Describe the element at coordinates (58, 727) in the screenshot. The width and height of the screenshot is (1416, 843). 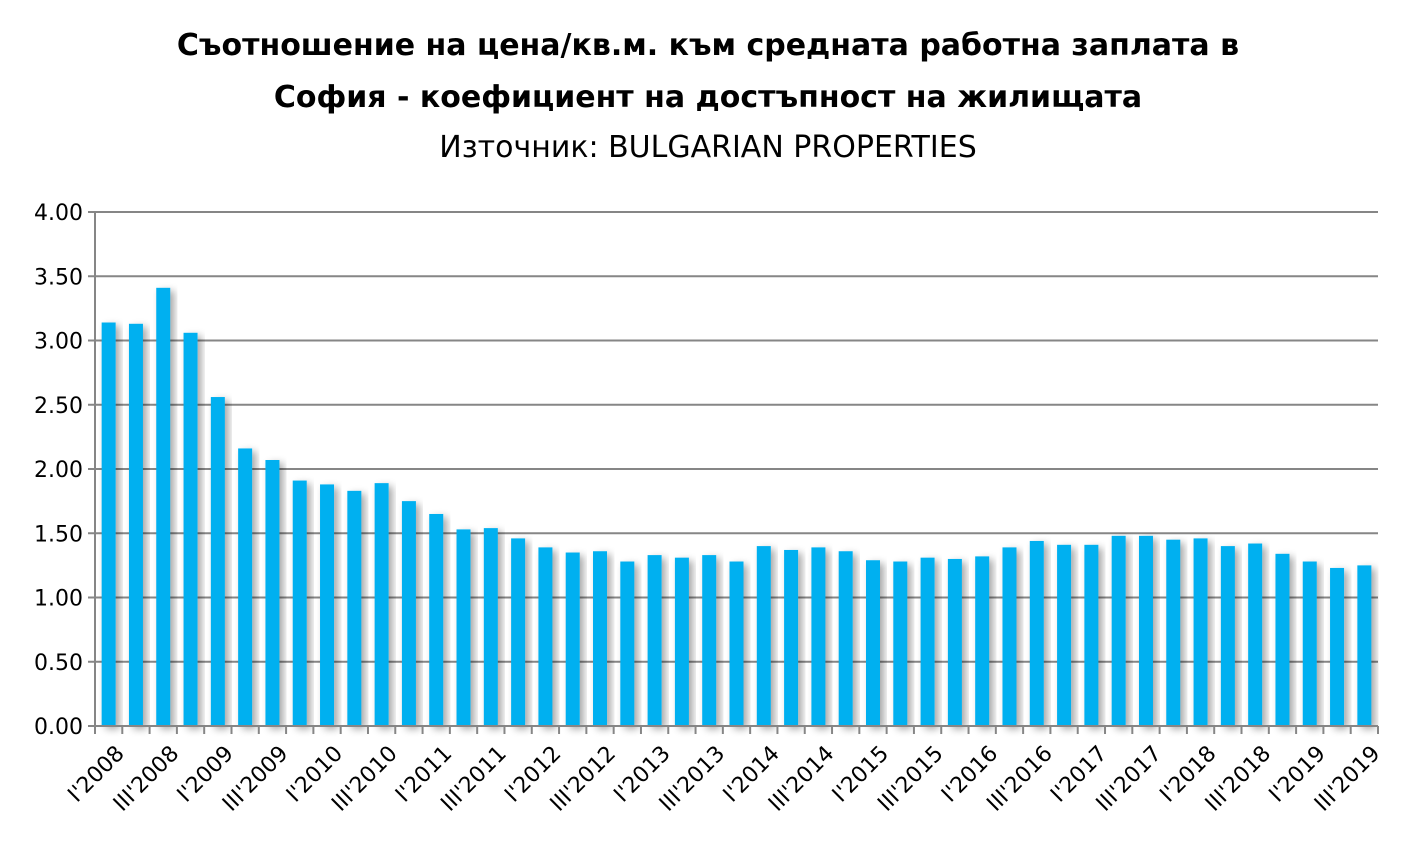
I see `y-tick-label: 0.00` at that location.